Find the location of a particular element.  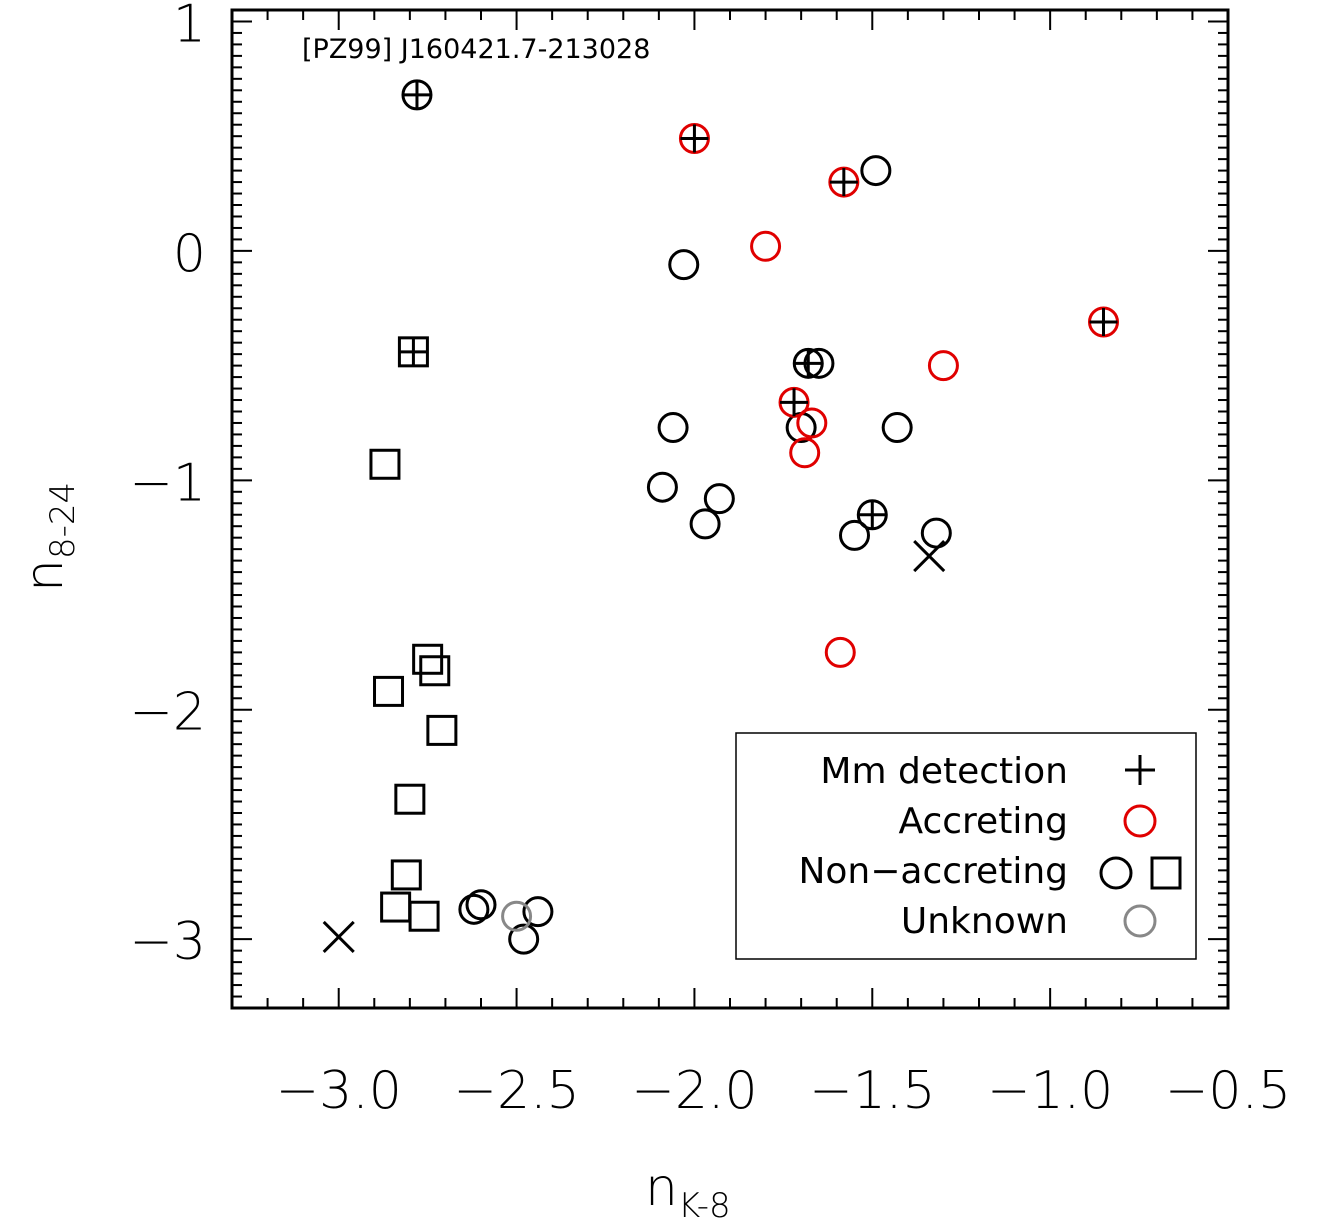

x-axis-title-main: n is located at coordinates (661, 1188).